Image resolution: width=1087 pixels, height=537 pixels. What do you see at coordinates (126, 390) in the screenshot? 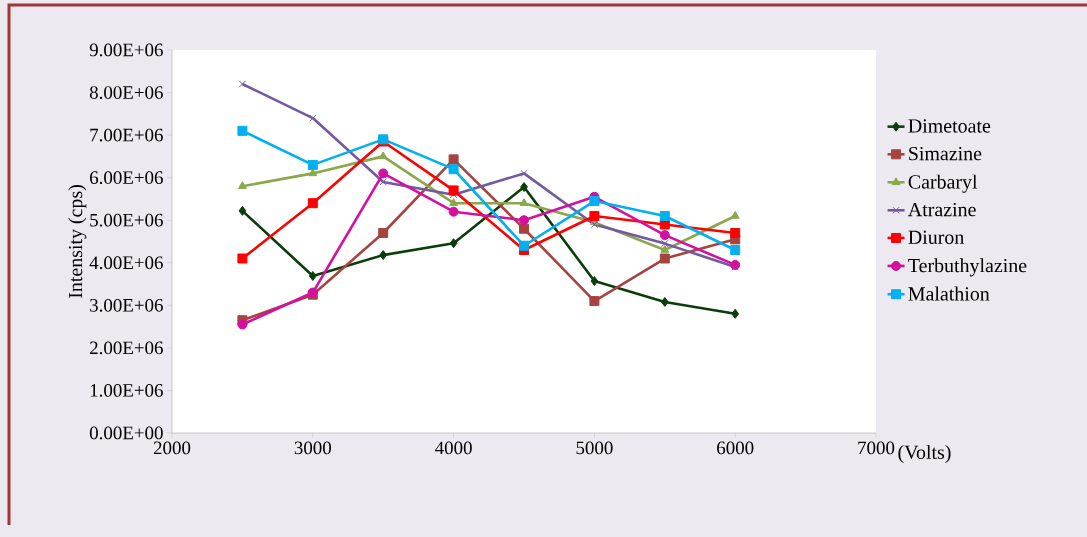
I see `y-tick-label: 1.00E+06` at bounding box center [126, 390].